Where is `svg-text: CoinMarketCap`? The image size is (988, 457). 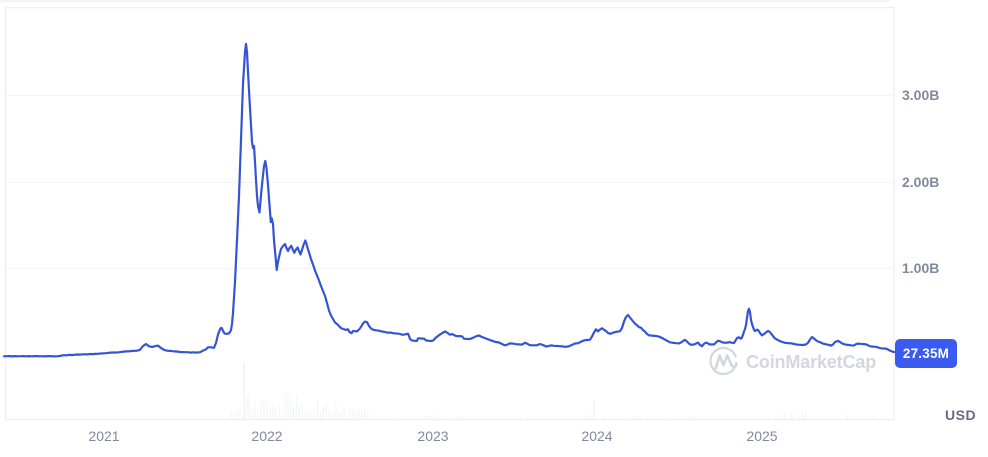
svg-text: CoinMarketCap is located at coordinates (811, 362).